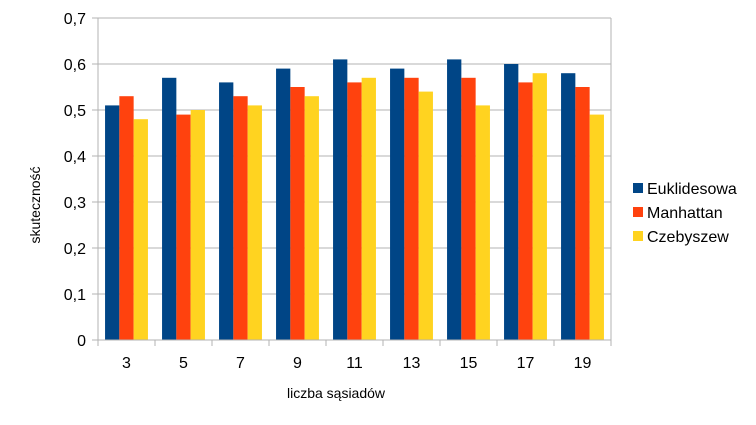 Image resolution: width=756 pixels, height=425 pixels. Describe the element at coordinates (638, 212) in the screenshot. I see `legend-swatch-manhattan` at that location.